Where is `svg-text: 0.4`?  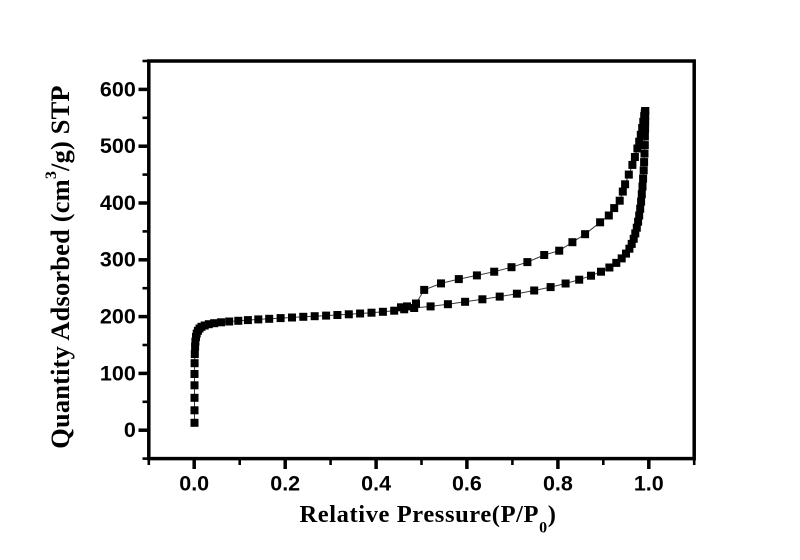
svg-text: 0.4 is located at coordinates (376, 483).